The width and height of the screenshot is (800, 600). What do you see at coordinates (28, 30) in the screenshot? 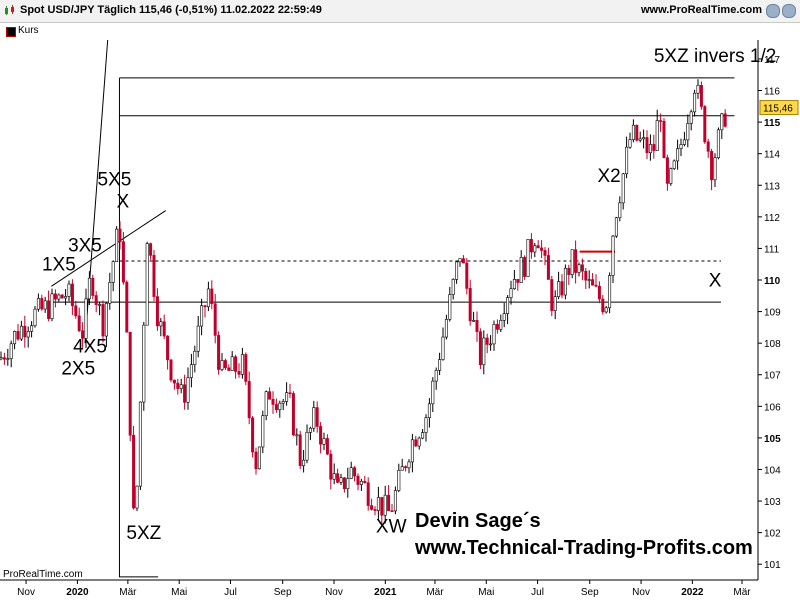
I see `series-label: Kurs` at bounding box center [28, 30].